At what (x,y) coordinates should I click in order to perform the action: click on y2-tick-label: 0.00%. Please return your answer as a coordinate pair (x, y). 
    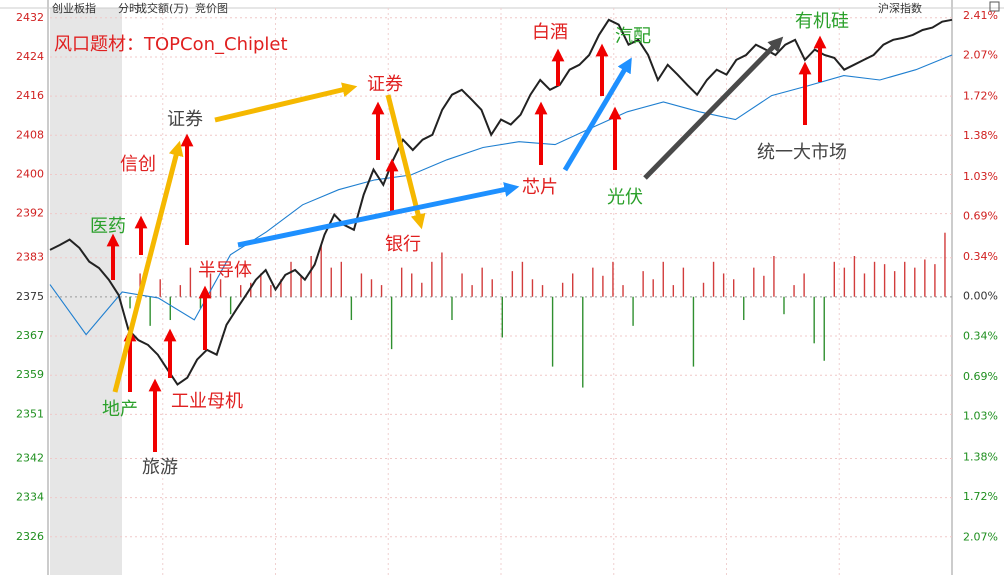
    Looking at the image, I should click on (980, 296).